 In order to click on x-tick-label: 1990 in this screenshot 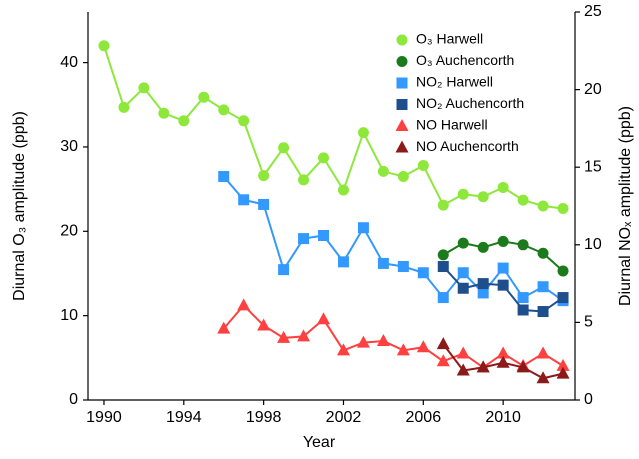, I will do `click(104, 417)`.